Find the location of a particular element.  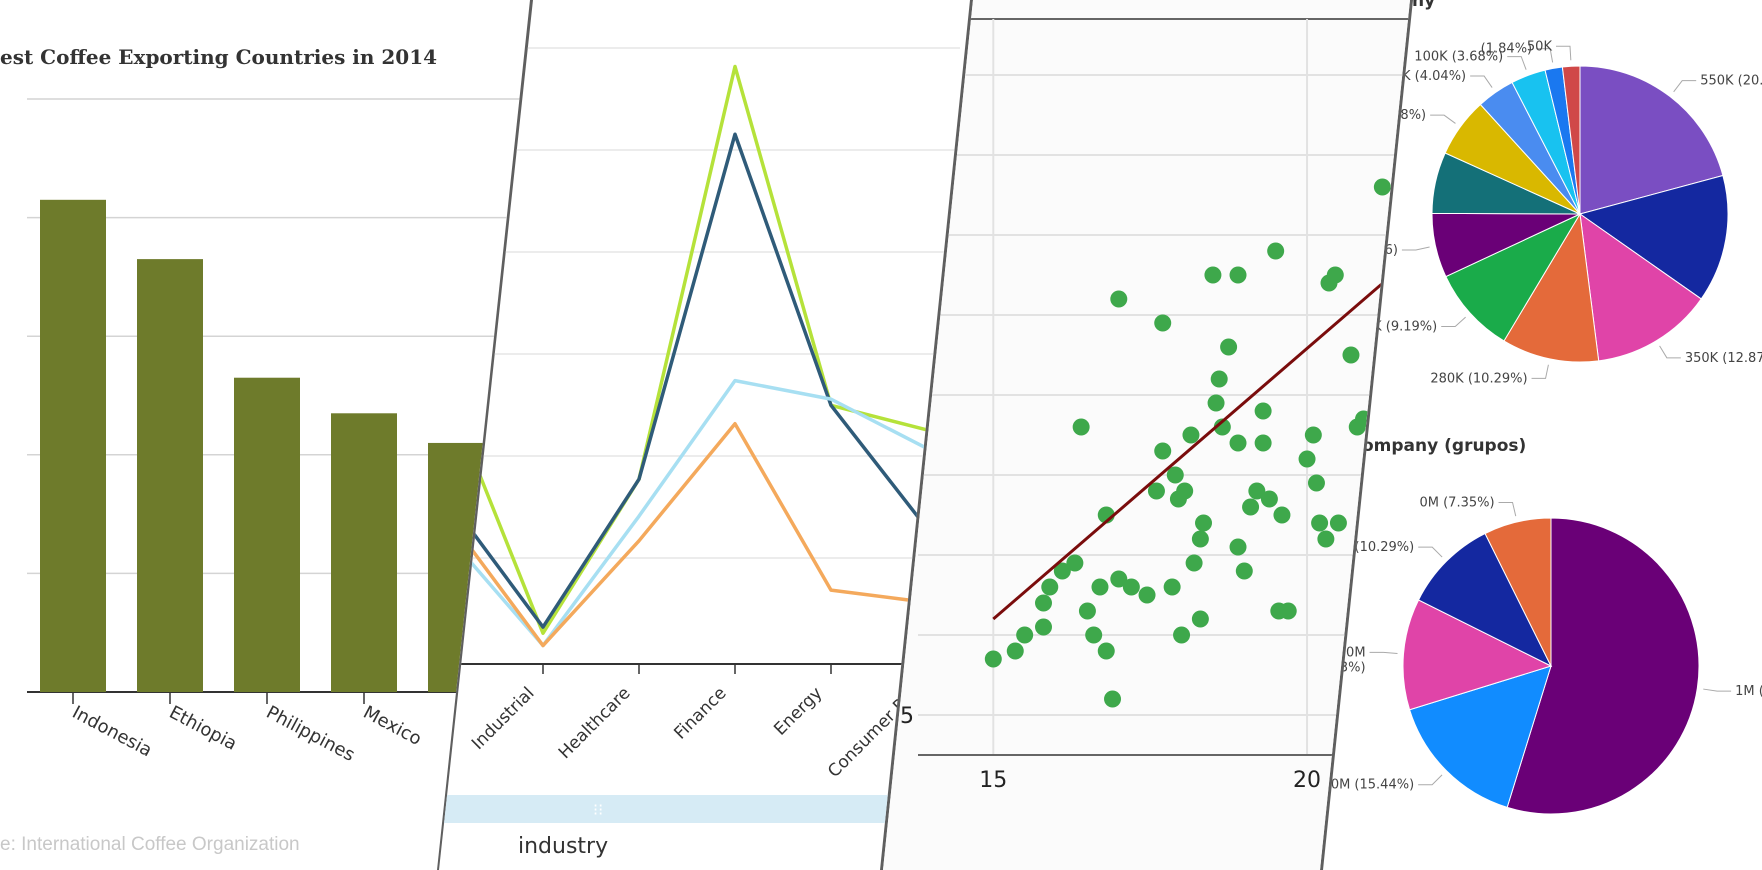

y-tick-label: 5 is located at coordinates (907, 716).